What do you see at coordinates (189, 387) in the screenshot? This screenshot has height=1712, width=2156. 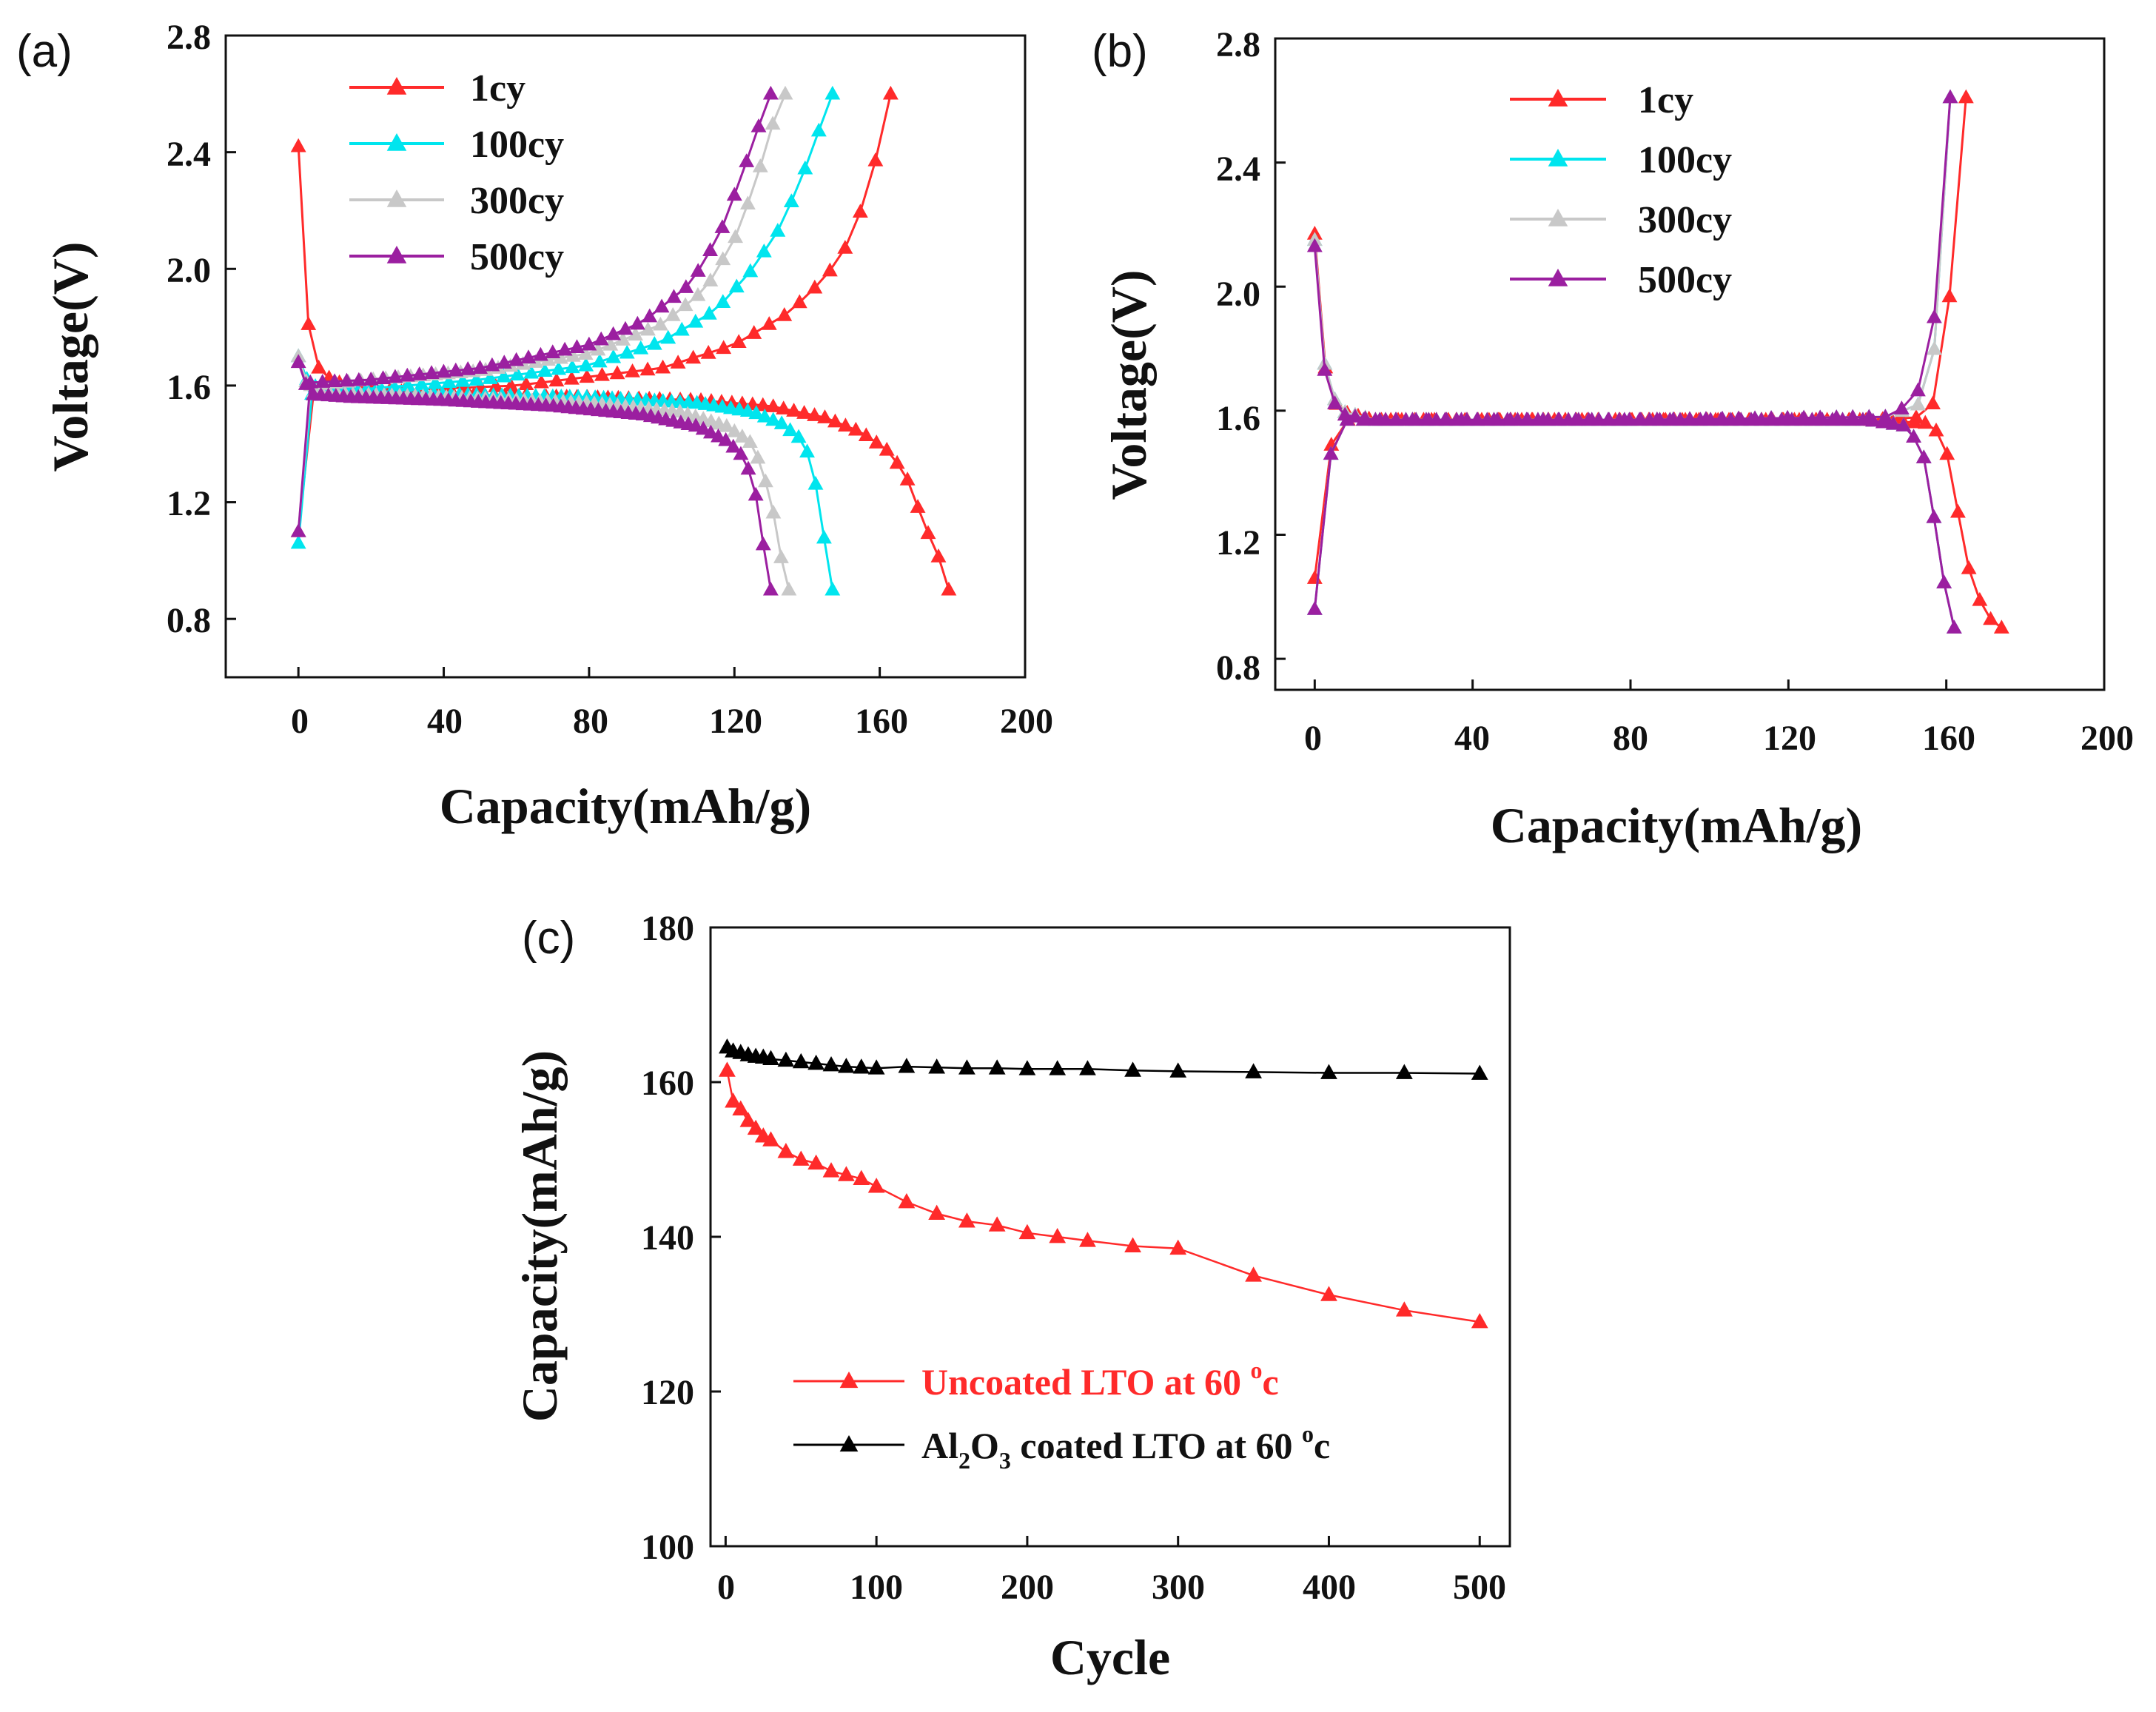 I see `panel-a-ytick: 1.6` at bounding box center [189, 387].